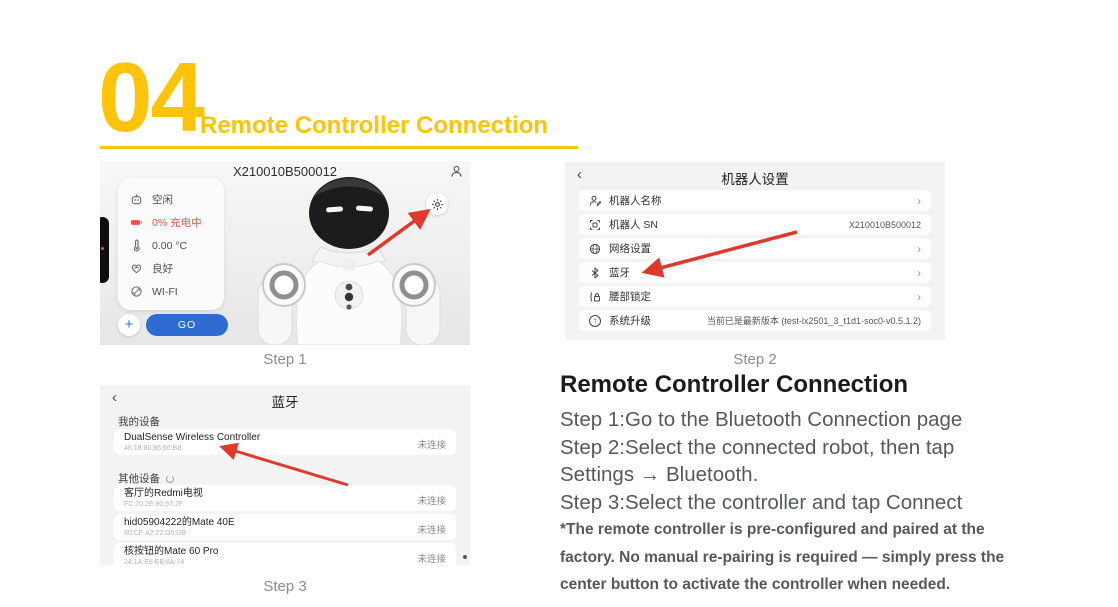  I want to click on gear-icon, so click(437, 204).